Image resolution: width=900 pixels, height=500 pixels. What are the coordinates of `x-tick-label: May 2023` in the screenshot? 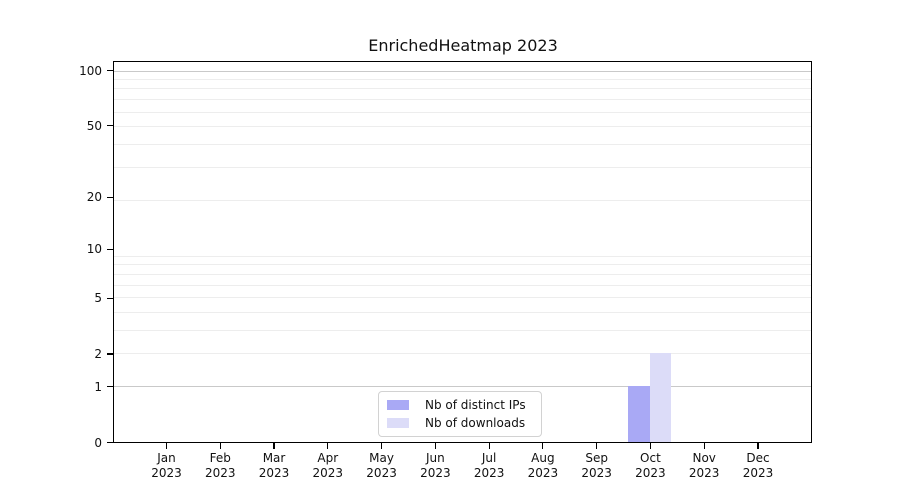 It's located at (382, 466).